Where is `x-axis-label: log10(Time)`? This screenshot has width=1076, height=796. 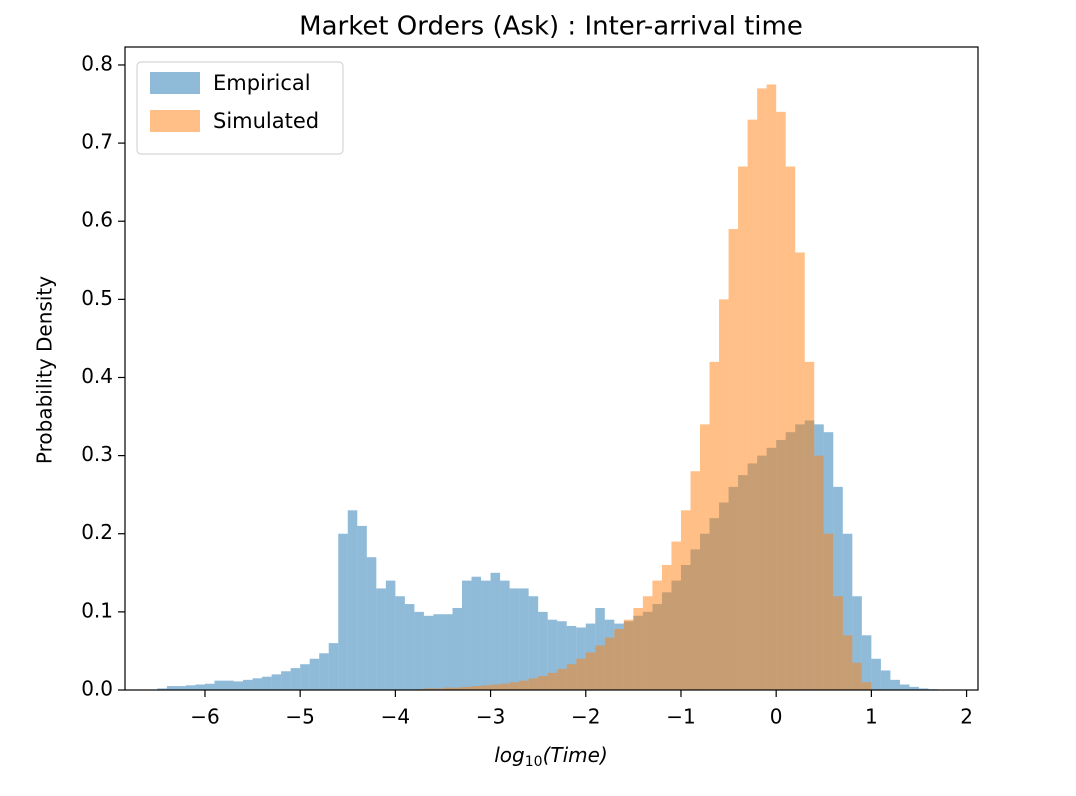
x-axis-label: log10(Time) is located at coordinates (551, 757).